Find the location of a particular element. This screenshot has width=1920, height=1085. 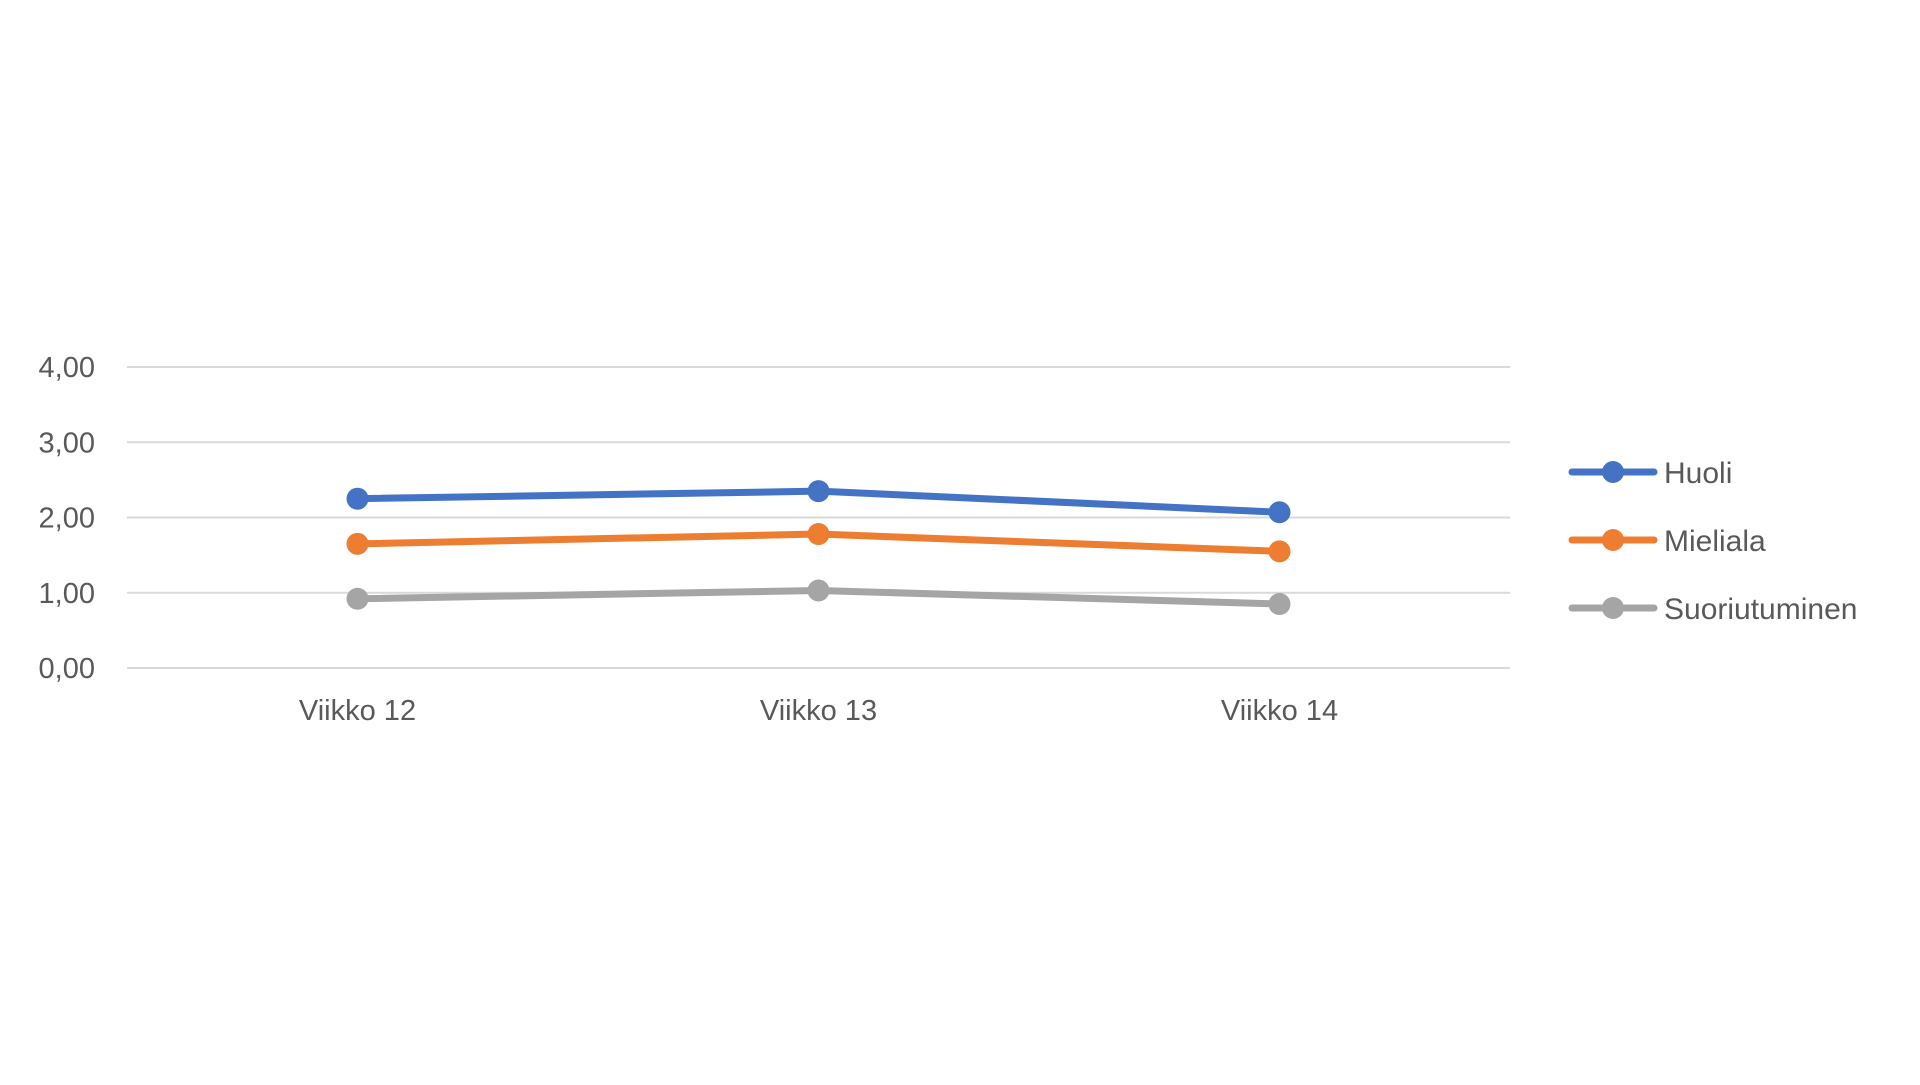

legend-entry: Mieliala is located at coordinates (1667, 541).